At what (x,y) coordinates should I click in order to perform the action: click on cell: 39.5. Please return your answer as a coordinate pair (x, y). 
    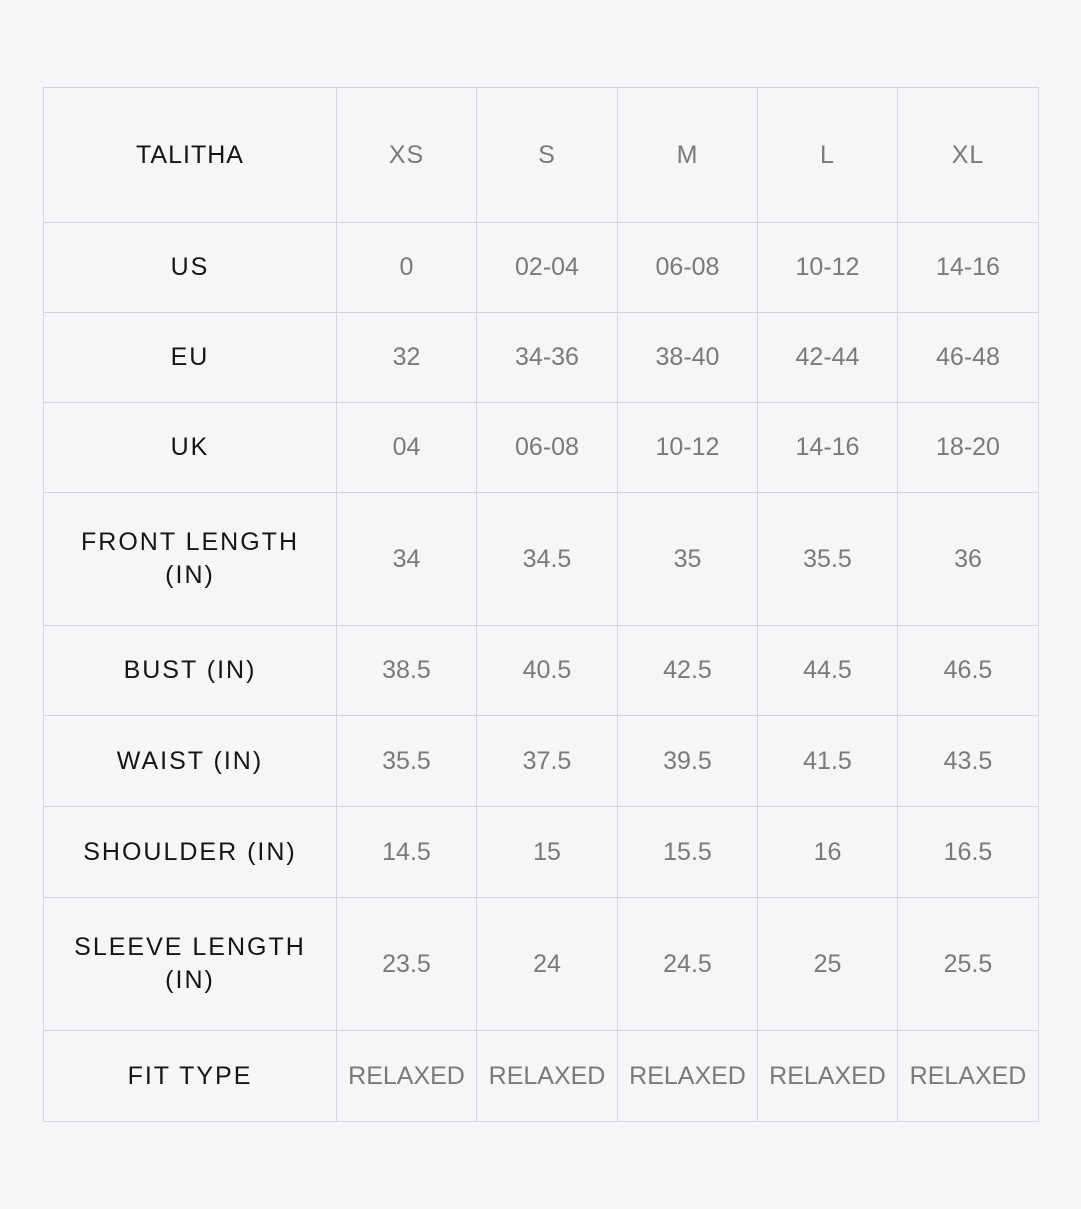
    Looking at the image, I should click on (687, 761).